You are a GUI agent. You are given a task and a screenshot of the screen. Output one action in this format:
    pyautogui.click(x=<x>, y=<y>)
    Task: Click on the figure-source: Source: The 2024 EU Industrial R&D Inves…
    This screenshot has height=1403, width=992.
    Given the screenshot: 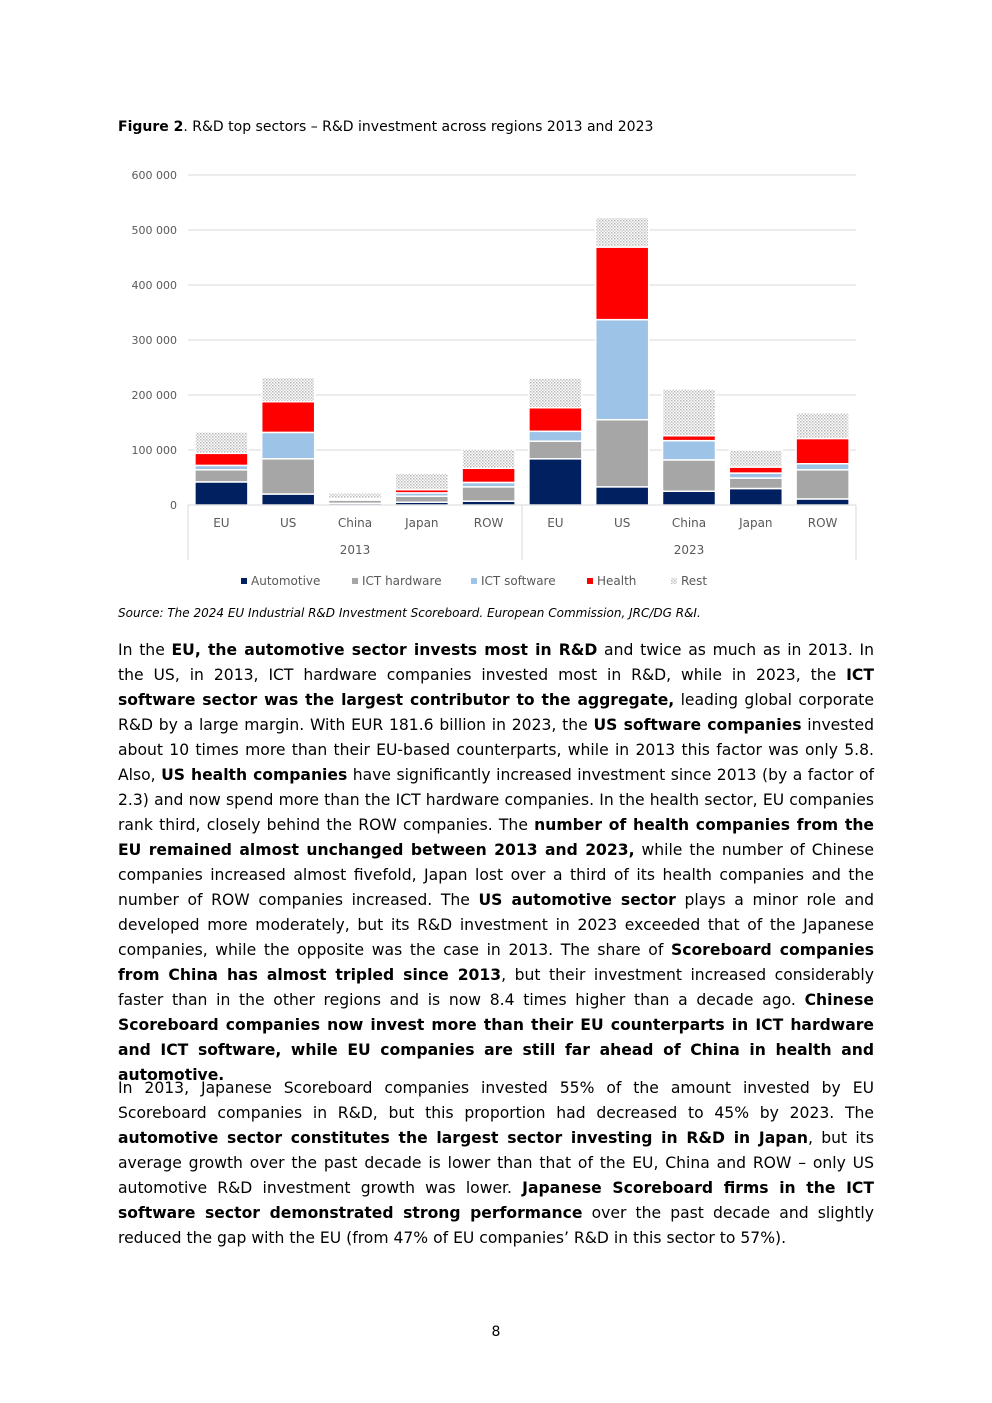 What is the action you would take?
    pyautogui.click(x=409, y=613)
    